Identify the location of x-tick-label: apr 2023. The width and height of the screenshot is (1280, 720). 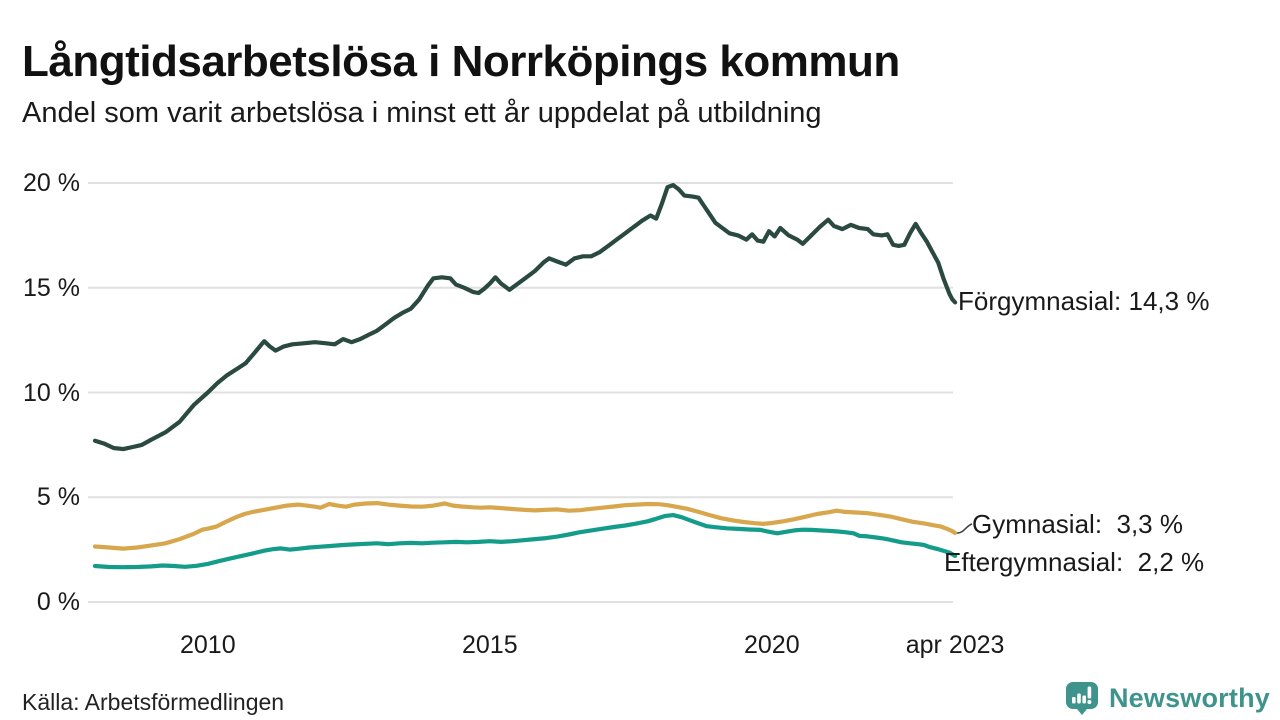
(955, 645).